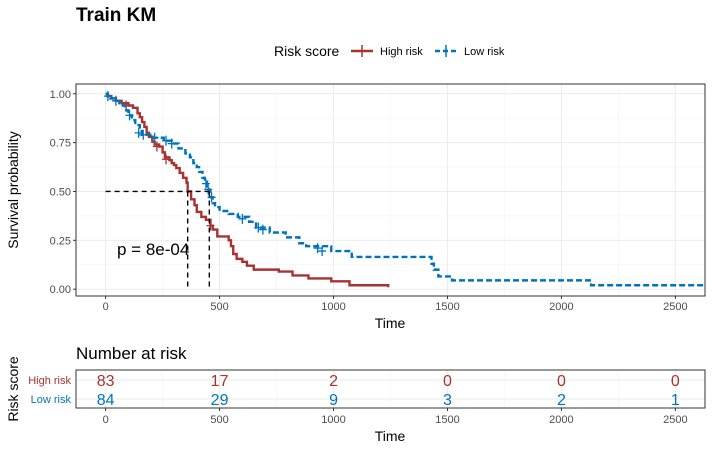 Image resolution: width=712 pixels, height=451 pixels. Describe the element at coordinates (675, 400) in the screenshot. I see `risk-cell-low-risk: 1` at that location.